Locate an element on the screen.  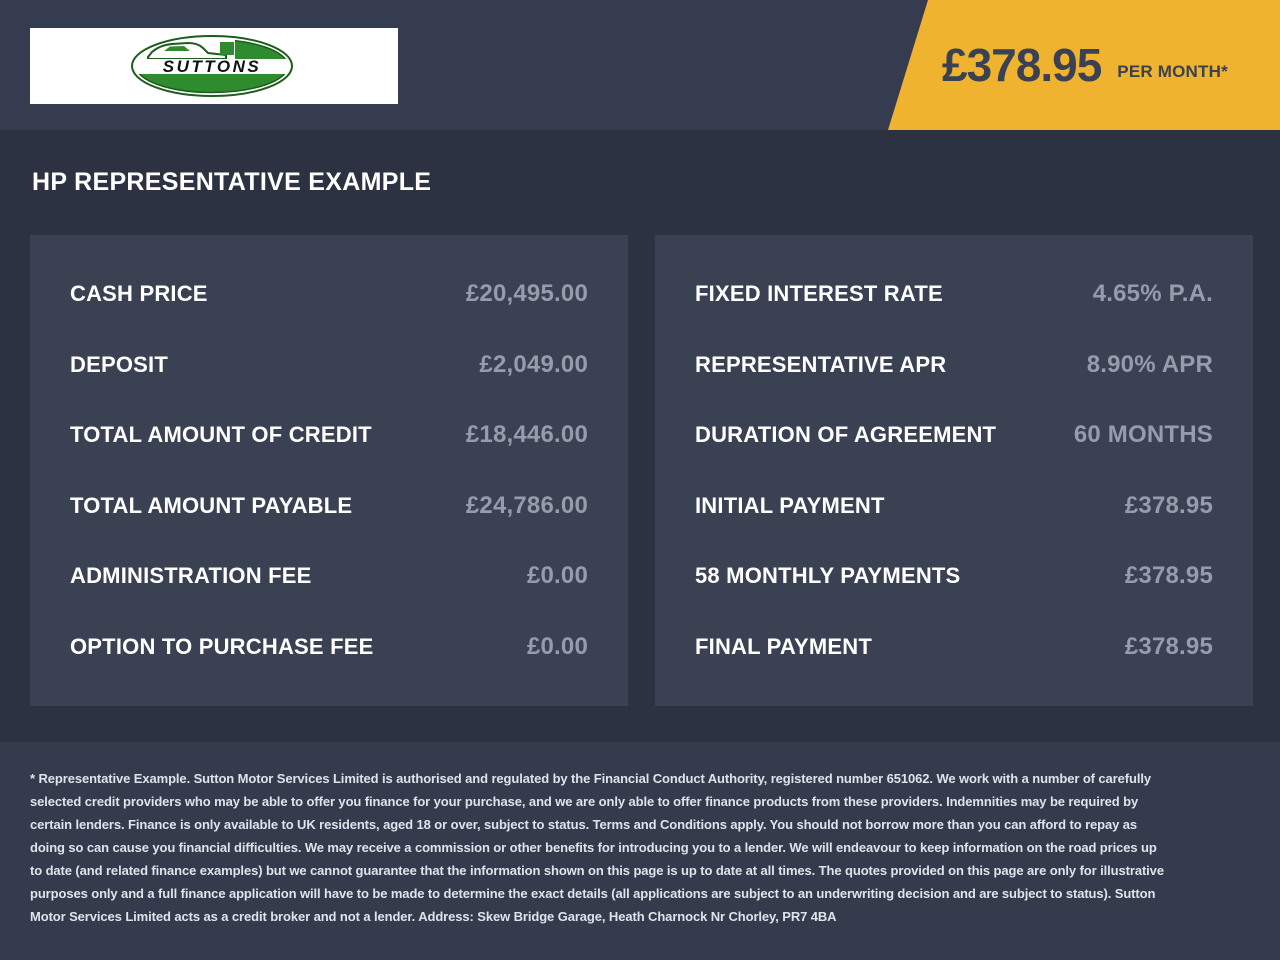
row-label: FINAL PAYMENT is located at coordinates (783, 646).